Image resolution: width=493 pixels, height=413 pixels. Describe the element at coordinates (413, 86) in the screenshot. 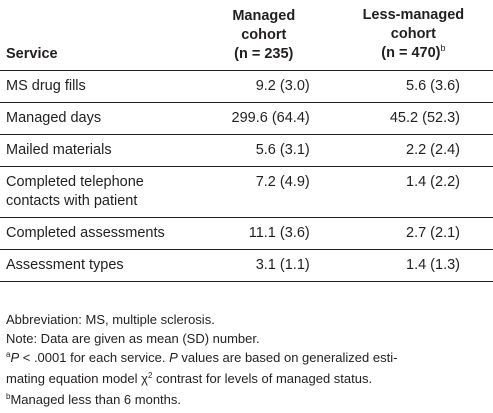

I see `cell-less-managed: 5.6 (3.6)` at that location.